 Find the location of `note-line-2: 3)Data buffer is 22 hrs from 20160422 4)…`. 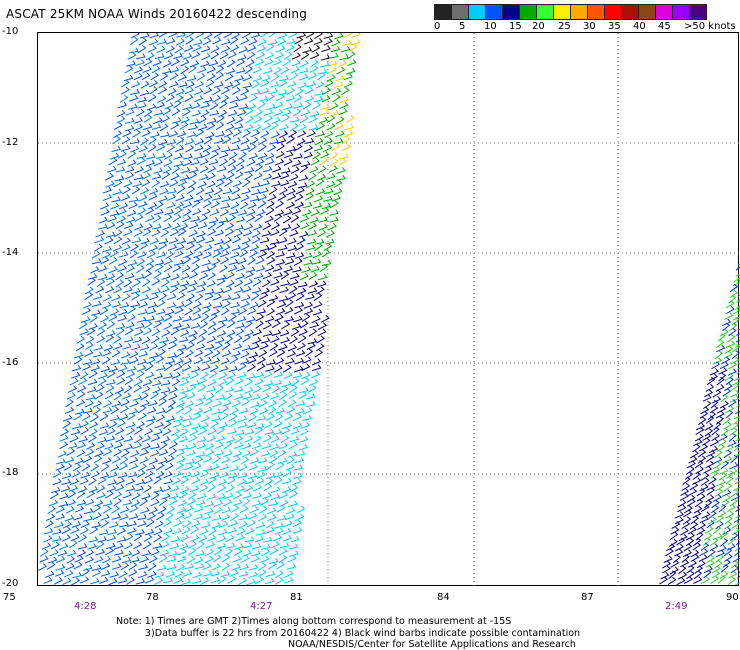

note-line-2: 3)Data buffer is 22 hrs from 20160422 4)… is located at coordinates (363, 633).